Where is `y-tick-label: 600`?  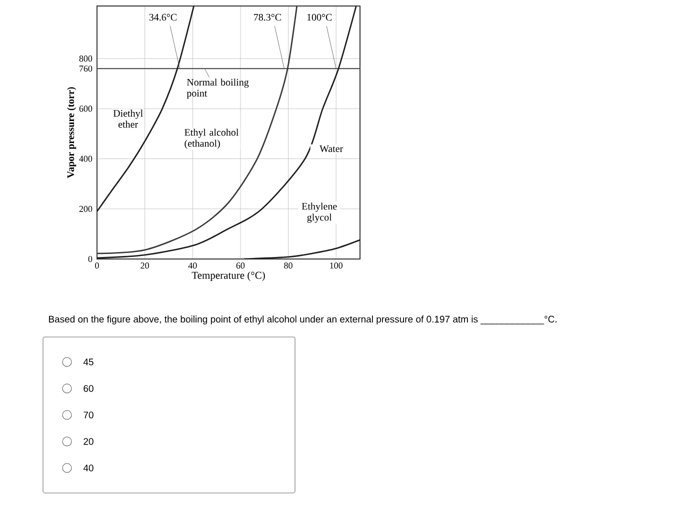 y-tick-label: 600 is located at coordinates (85, 109).